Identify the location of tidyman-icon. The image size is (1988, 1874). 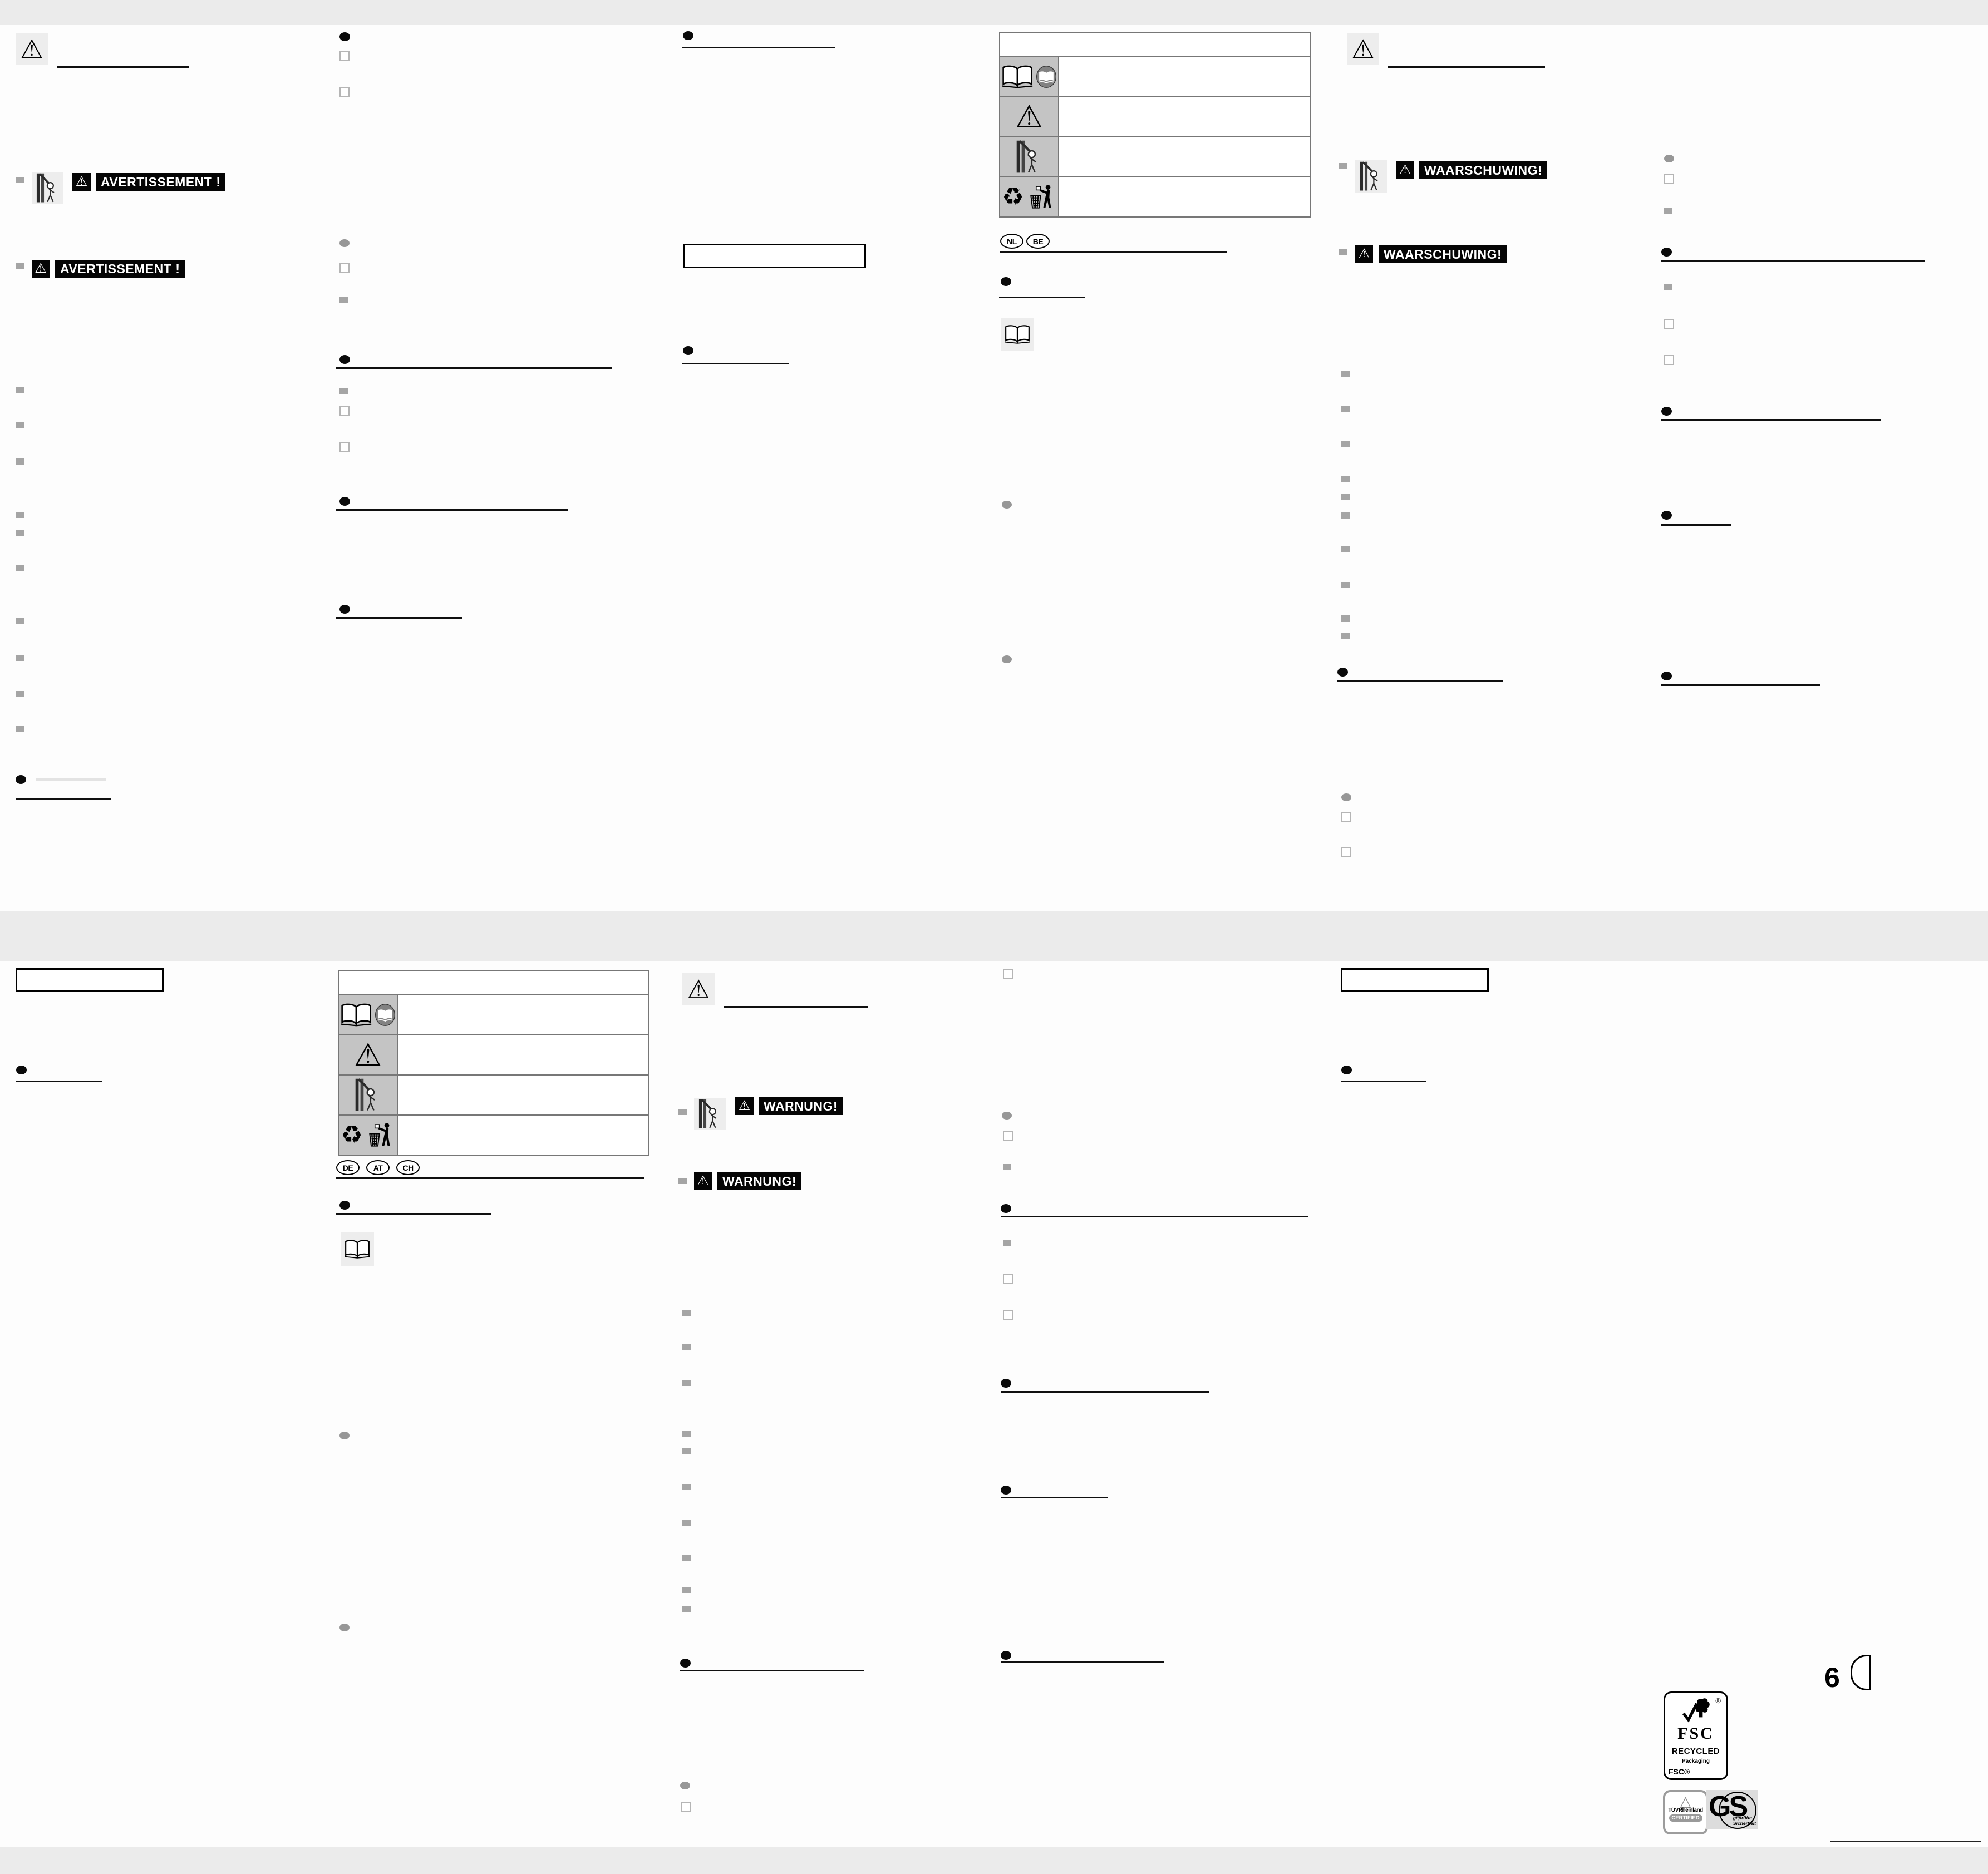
(381, 1135).